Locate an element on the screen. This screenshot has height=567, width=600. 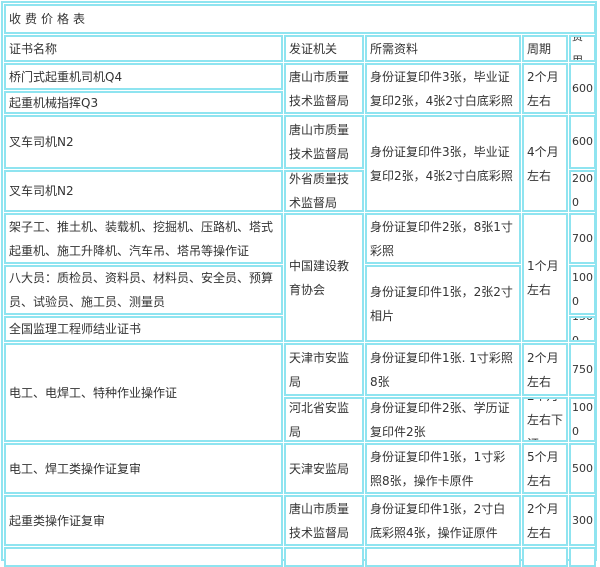
header-text: 周期 is located at coordinates (539, 48).